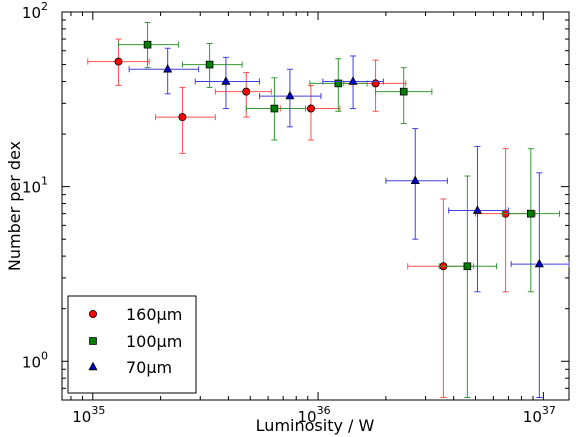 The height and width of the screenshot is (437, 576). Describe the element at coordinates (154, 314) in the screenshot. I see `legend-label-160um: 160µm` at that location.